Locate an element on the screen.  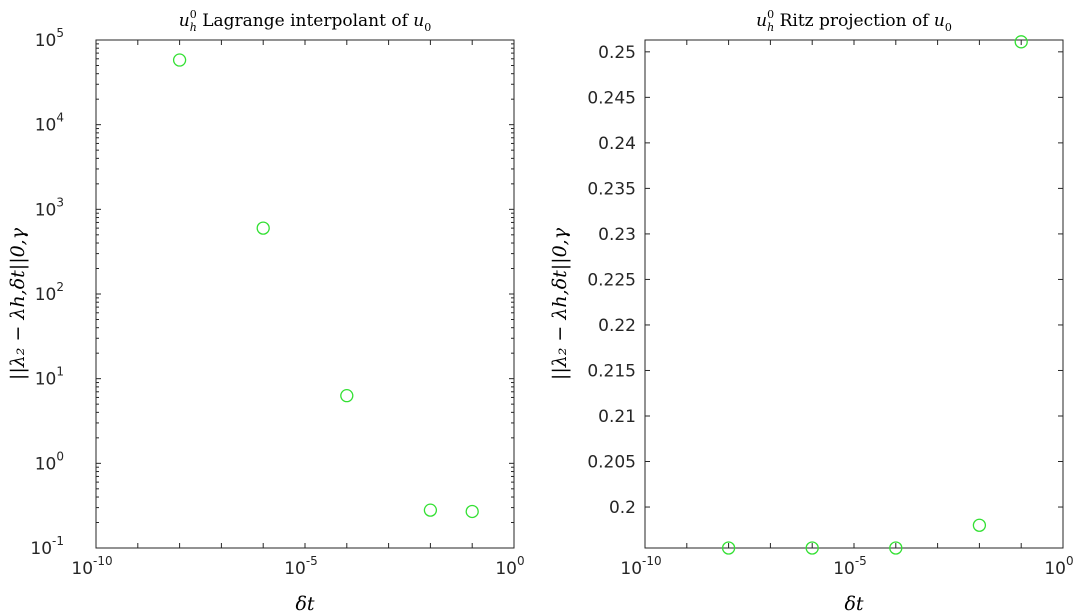
y-tick-label: 0.235 is located at coordinates (611, 189).